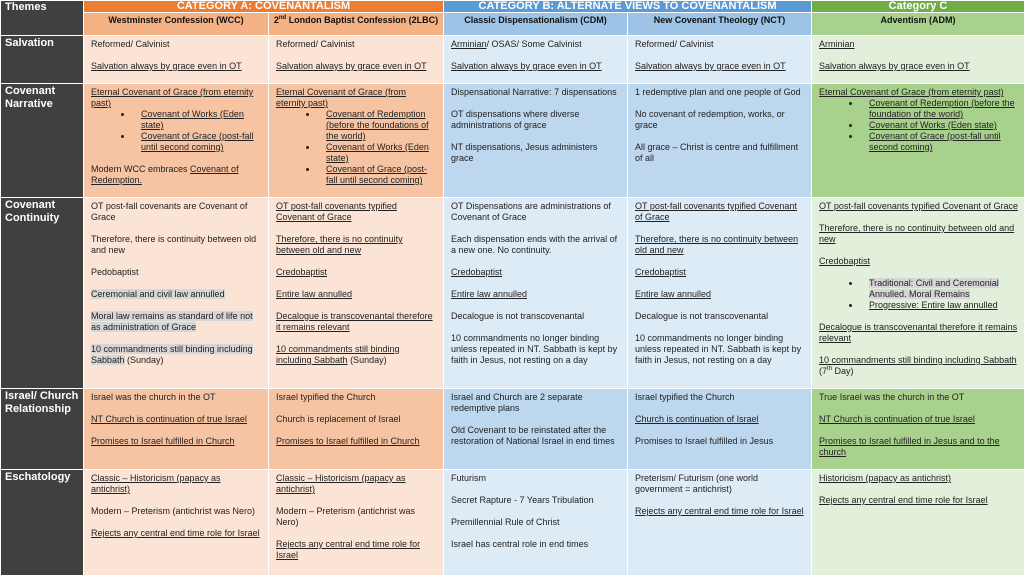  What do you see at coordinates (505, 522) in the screenshot?
I see `text: Premillennial Rule of Christ` at bounding box center [505, 522].